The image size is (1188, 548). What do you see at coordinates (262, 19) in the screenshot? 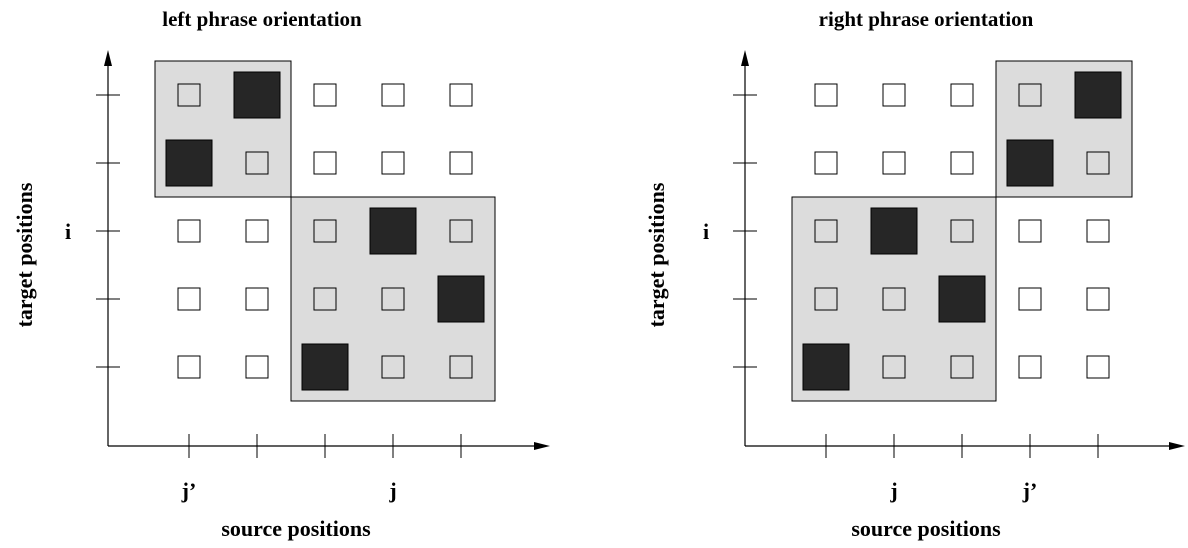
I see `panel-title: left phrase orientation` at bounding box center [262, 19].